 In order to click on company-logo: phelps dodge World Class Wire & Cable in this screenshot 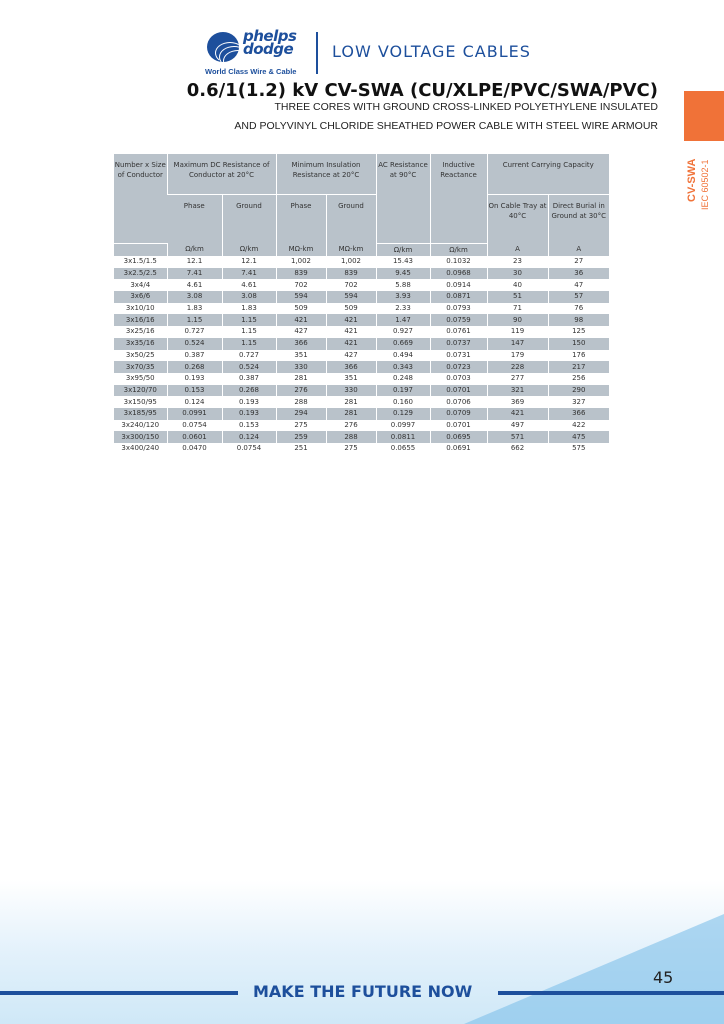, I will do `click(255, 53)`.